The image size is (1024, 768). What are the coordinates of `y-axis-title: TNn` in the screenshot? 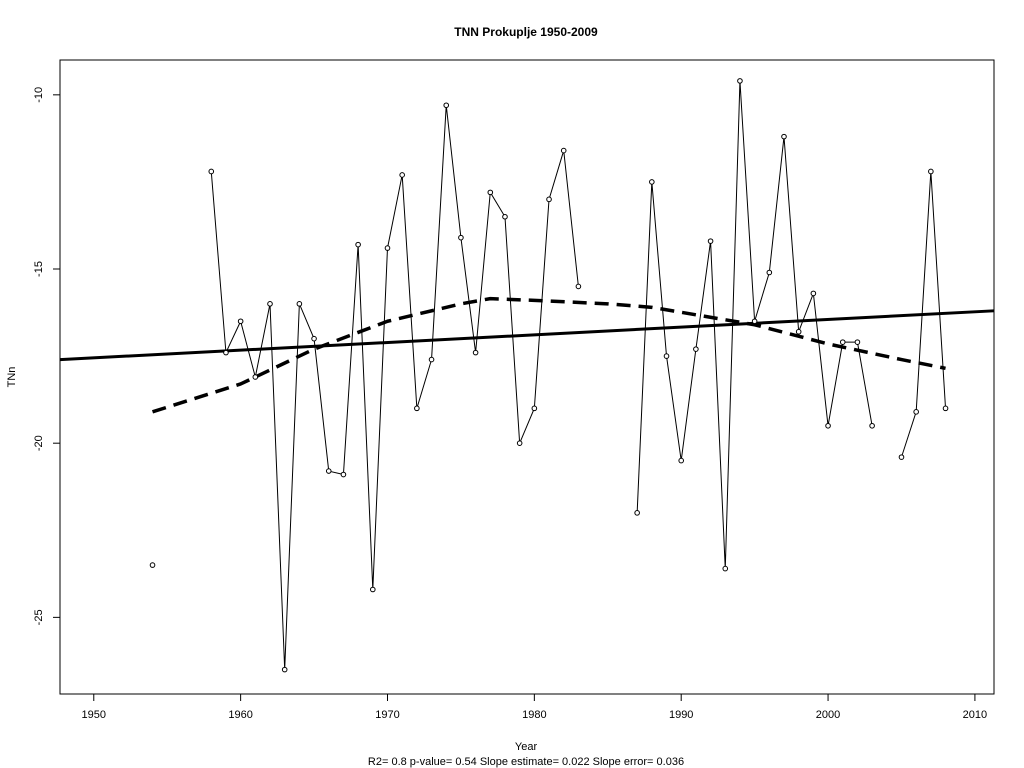 It's located at (12, 377).